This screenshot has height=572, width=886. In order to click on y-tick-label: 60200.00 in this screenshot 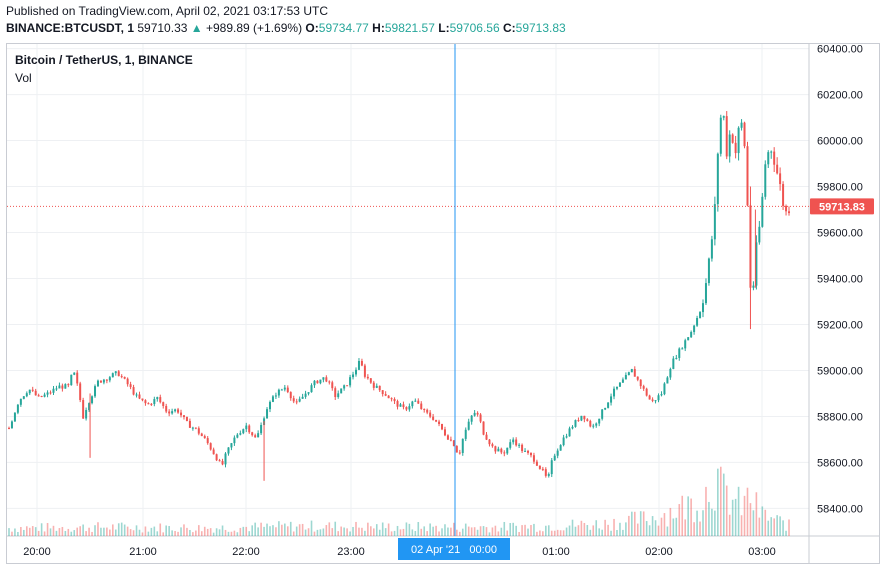, I will do `click(840, 96)`.